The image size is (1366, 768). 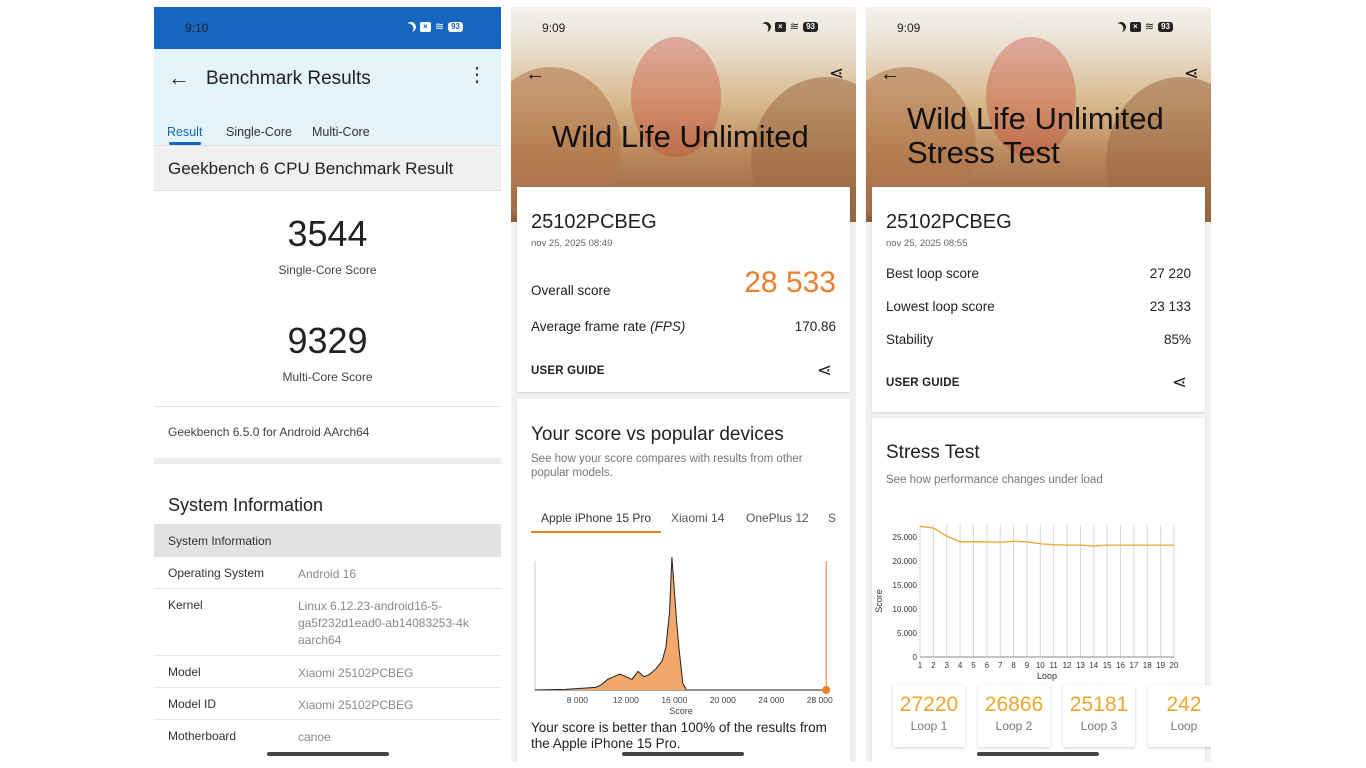 I want to click on y-axis-label: Score, so click(x=879, y=601).